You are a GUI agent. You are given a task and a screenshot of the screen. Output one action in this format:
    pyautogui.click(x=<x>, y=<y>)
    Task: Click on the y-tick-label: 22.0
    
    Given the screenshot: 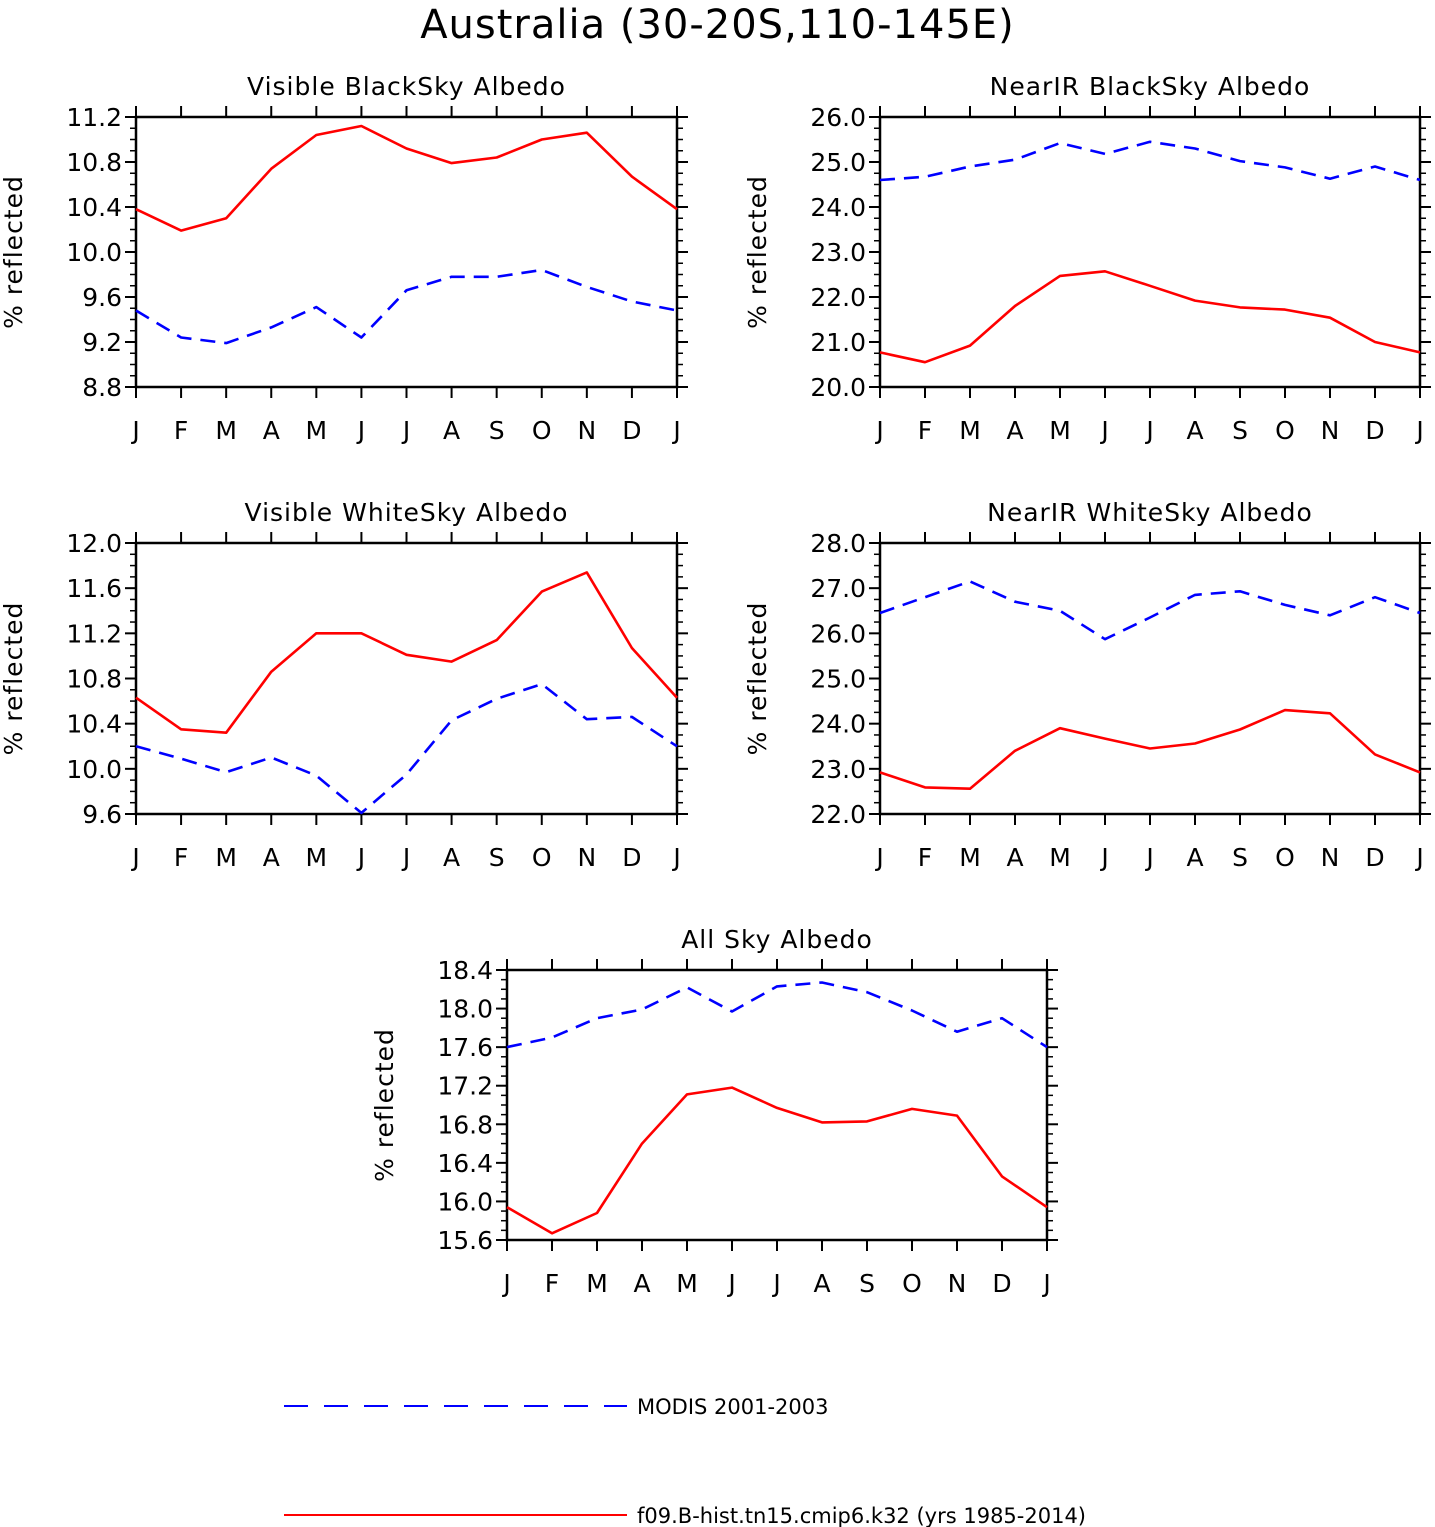 What is the action you would take?
    pyautogui.click(x=838, y=814)
    